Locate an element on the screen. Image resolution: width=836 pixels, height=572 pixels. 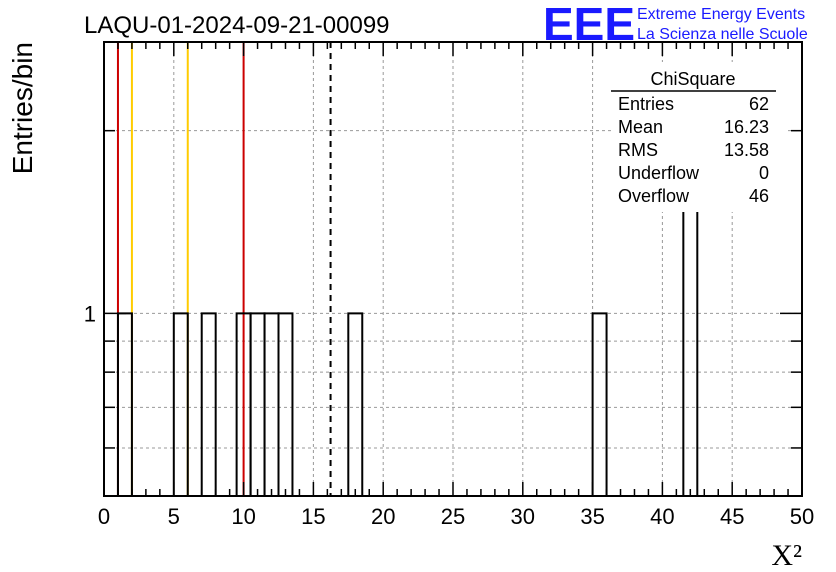
stats-box-bg is located at coordinates (700, 137).